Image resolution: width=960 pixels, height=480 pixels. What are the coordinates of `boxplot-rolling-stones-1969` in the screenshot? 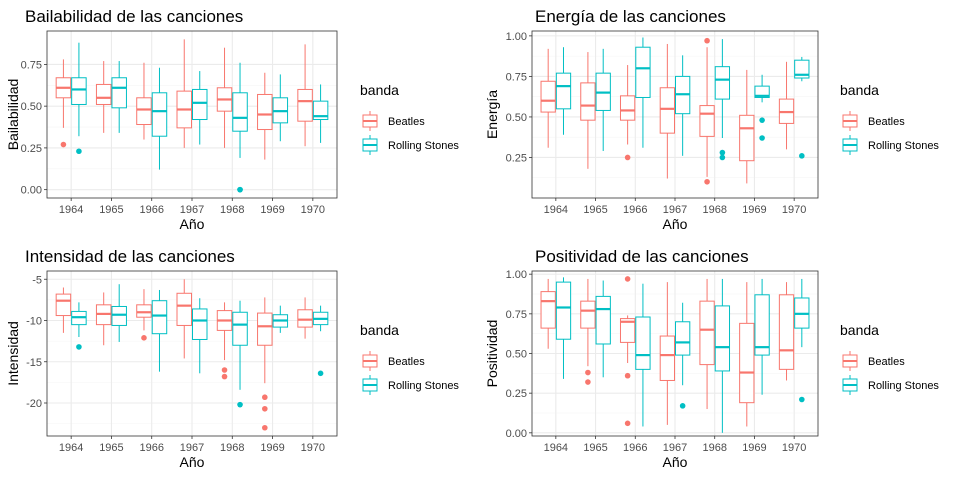 It's located at (280, 319).